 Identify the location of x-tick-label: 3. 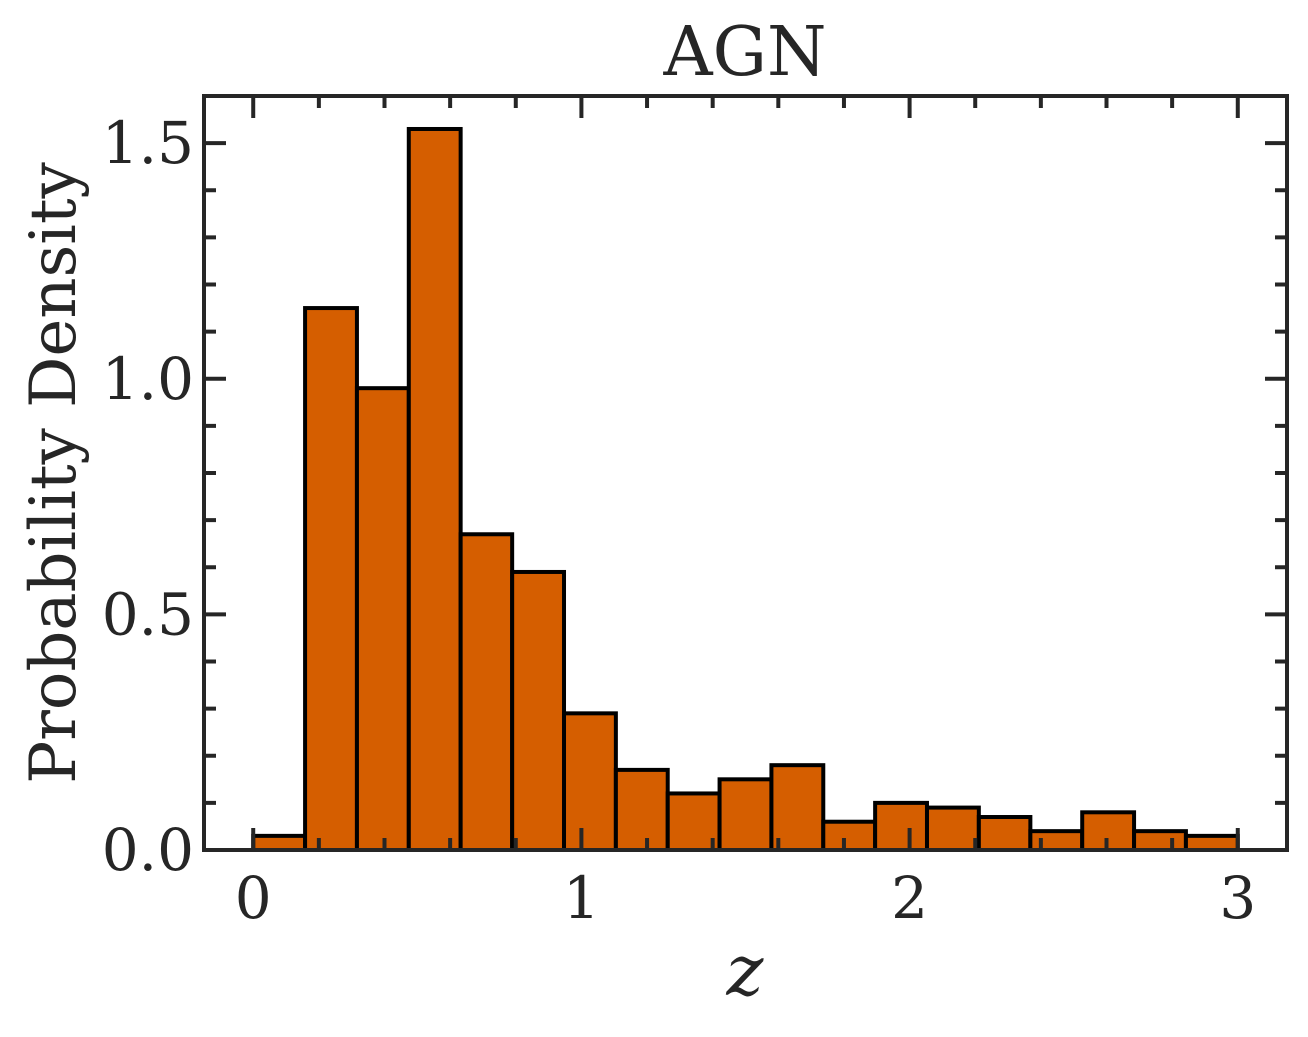
(1237, 898).